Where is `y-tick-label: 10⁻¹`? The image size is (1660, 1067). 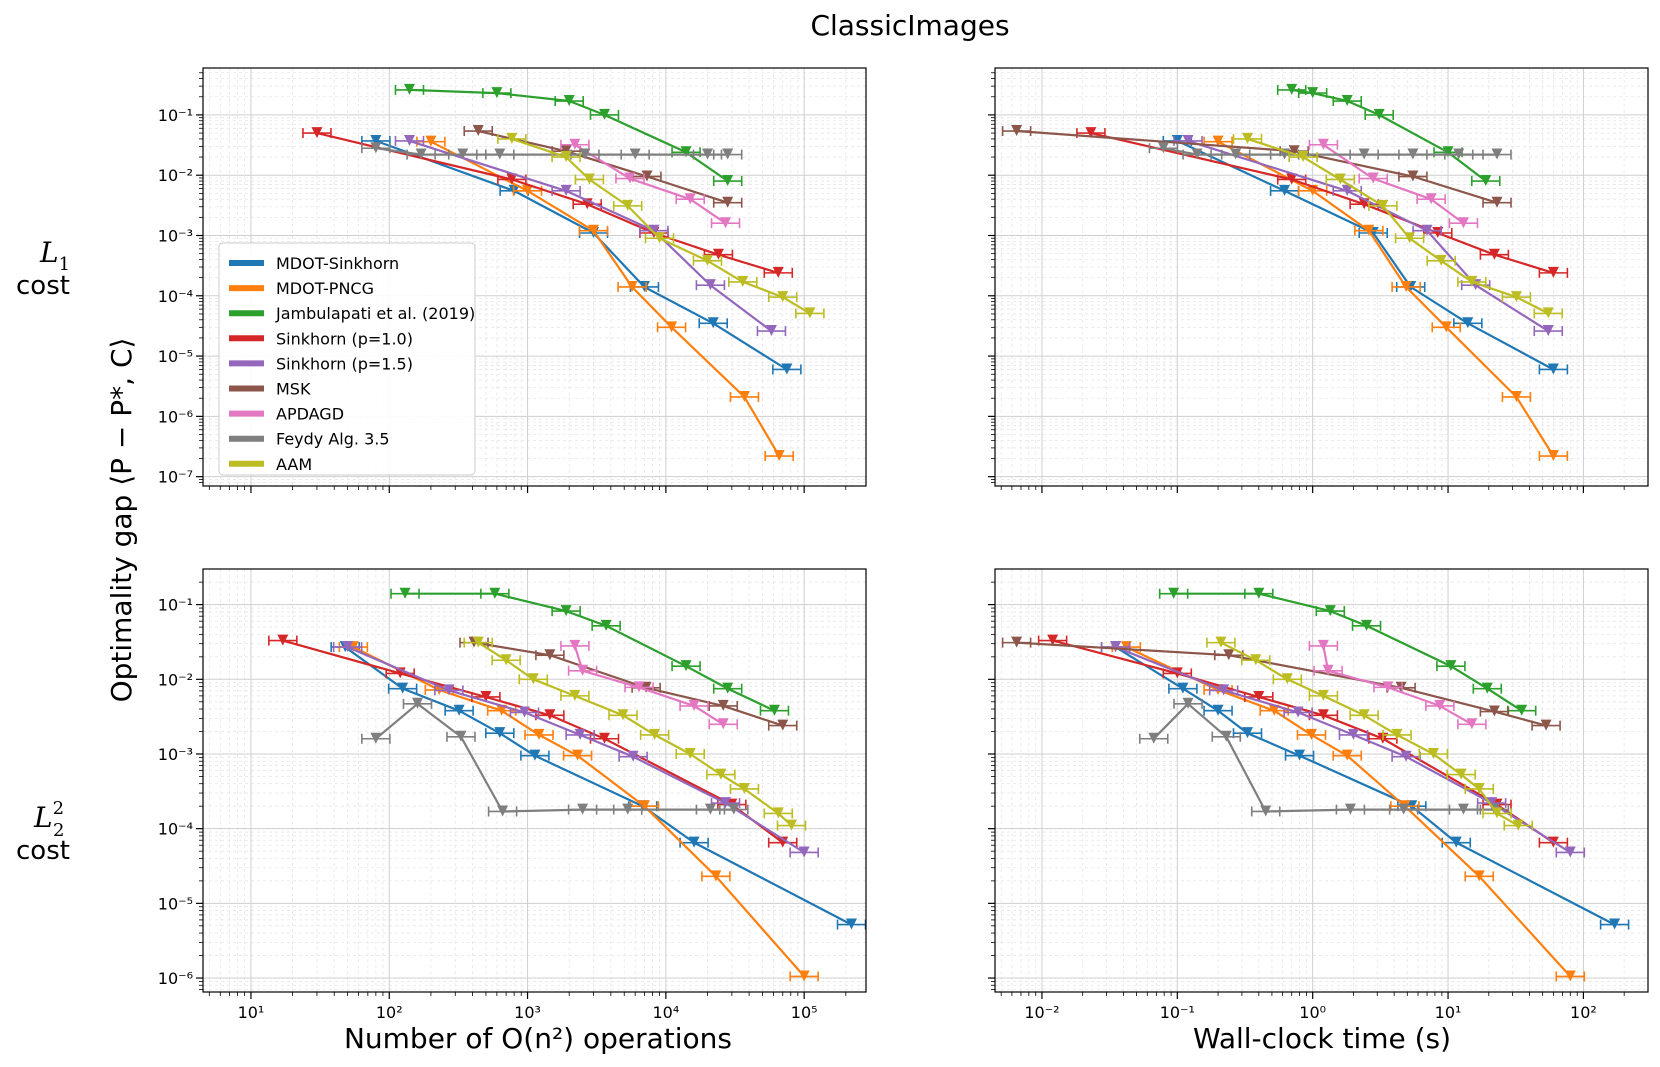 y-tick-label: 10⁻¹ is located at coordinates (175, 605).